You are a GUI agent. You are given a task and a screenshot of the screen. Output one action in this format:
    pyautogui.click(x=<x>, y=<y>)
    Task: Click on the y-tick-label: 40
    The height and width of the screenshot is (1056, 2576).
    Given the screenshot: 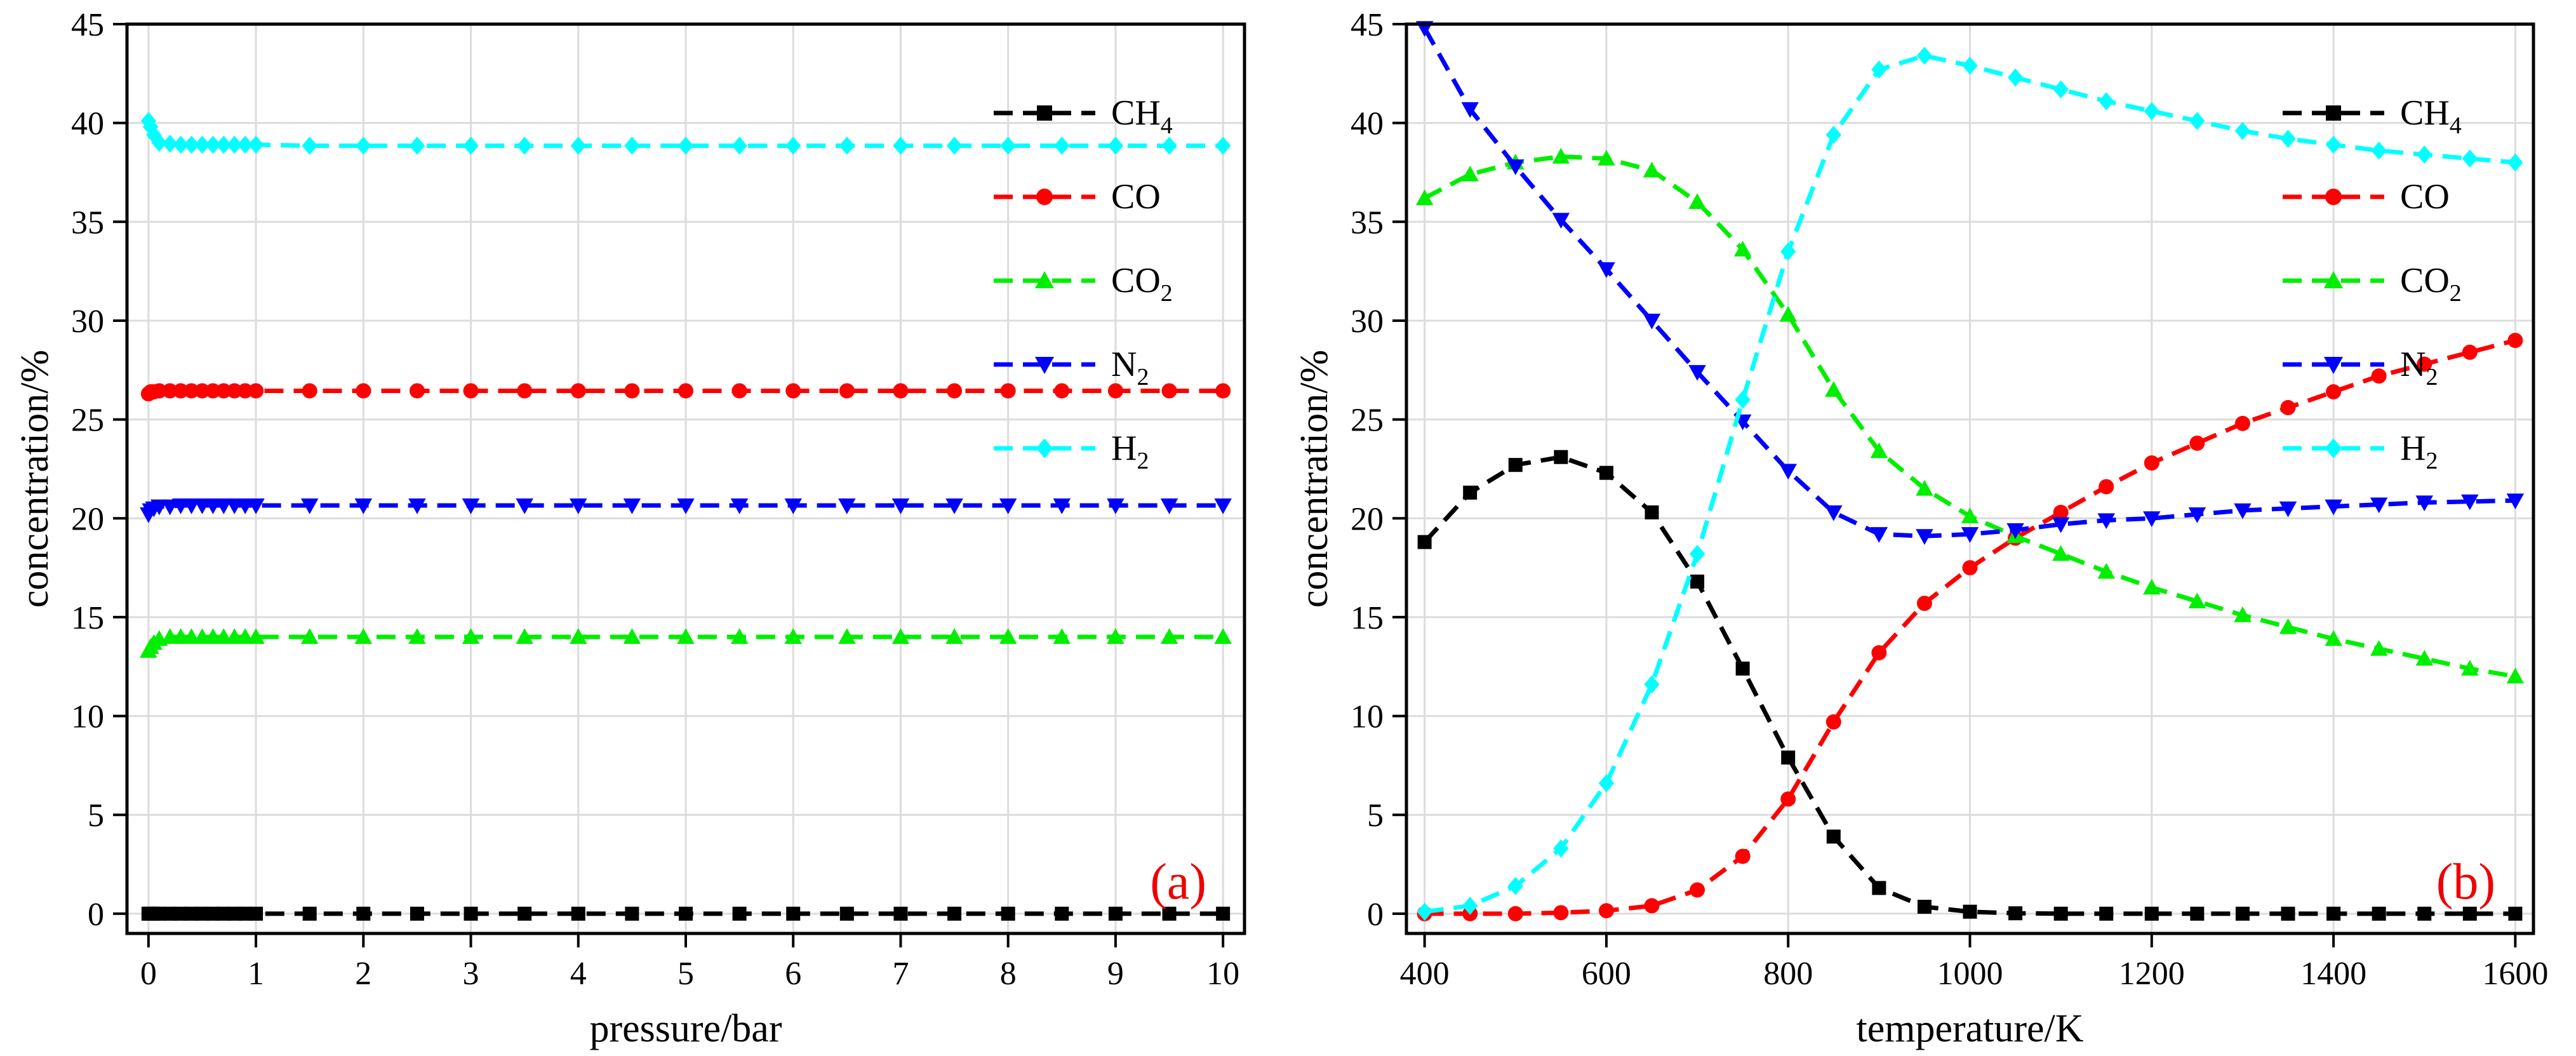 What is the action you would take?
    pyautogui.click(x=87, y=124)
    